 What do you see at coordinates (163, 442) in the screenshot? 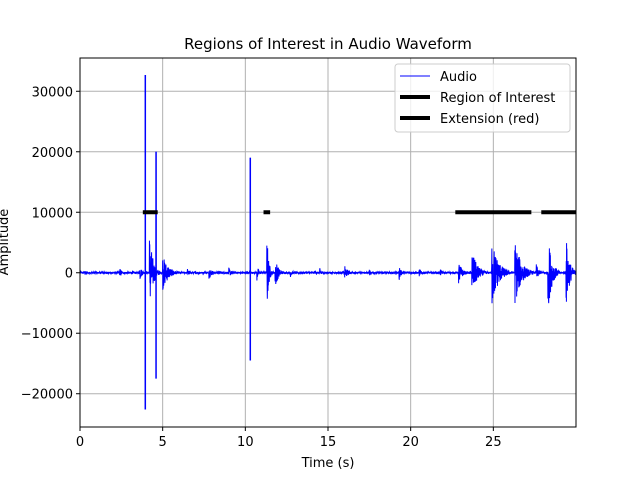
I see `x-tick-label: 5` at bounding box center [163, 442].